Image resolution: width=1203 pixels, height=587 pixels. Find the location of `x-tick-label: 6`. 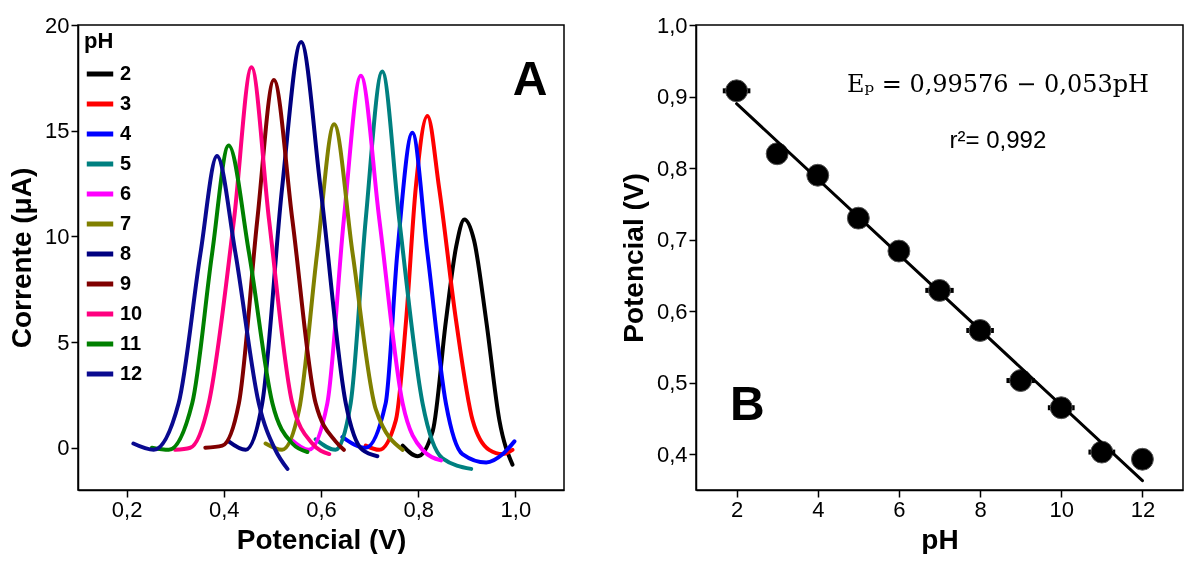

x-tick-label: 6 is located at coordinates (899, 509).